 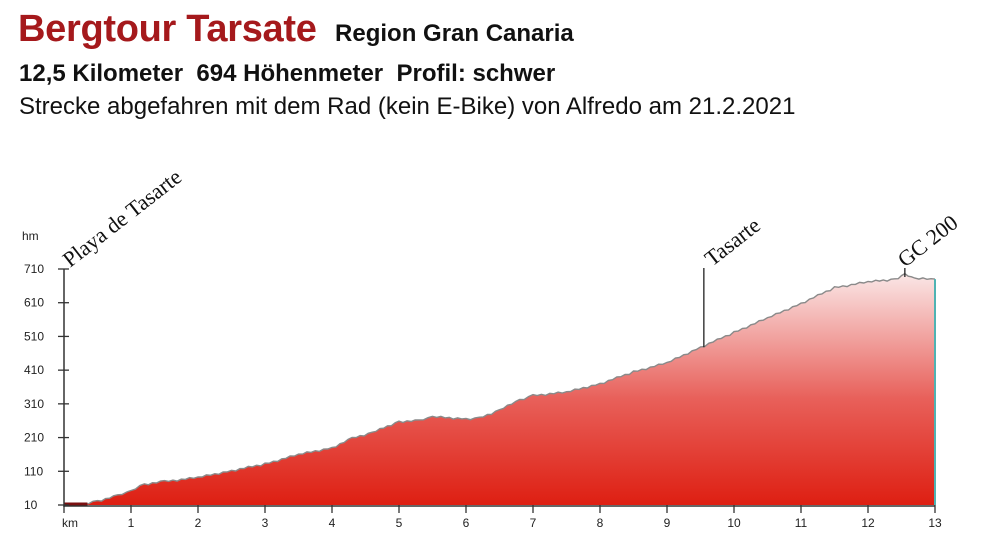 I want to click on x-tick-label: 2, so click(x=198, y=523).